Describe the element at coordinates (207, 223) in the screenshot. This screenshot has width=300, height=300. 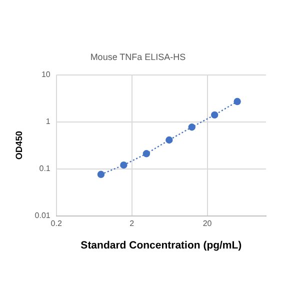
I see `x-tick-label: 20` at that location.